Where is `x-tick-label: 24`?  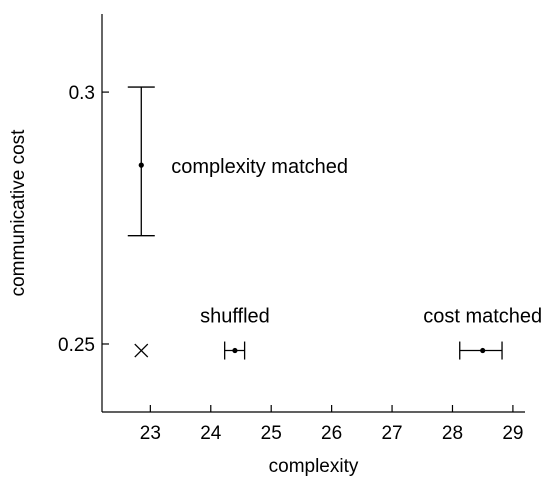
x-tick-label: 24 is located at coordinates (211, 433).